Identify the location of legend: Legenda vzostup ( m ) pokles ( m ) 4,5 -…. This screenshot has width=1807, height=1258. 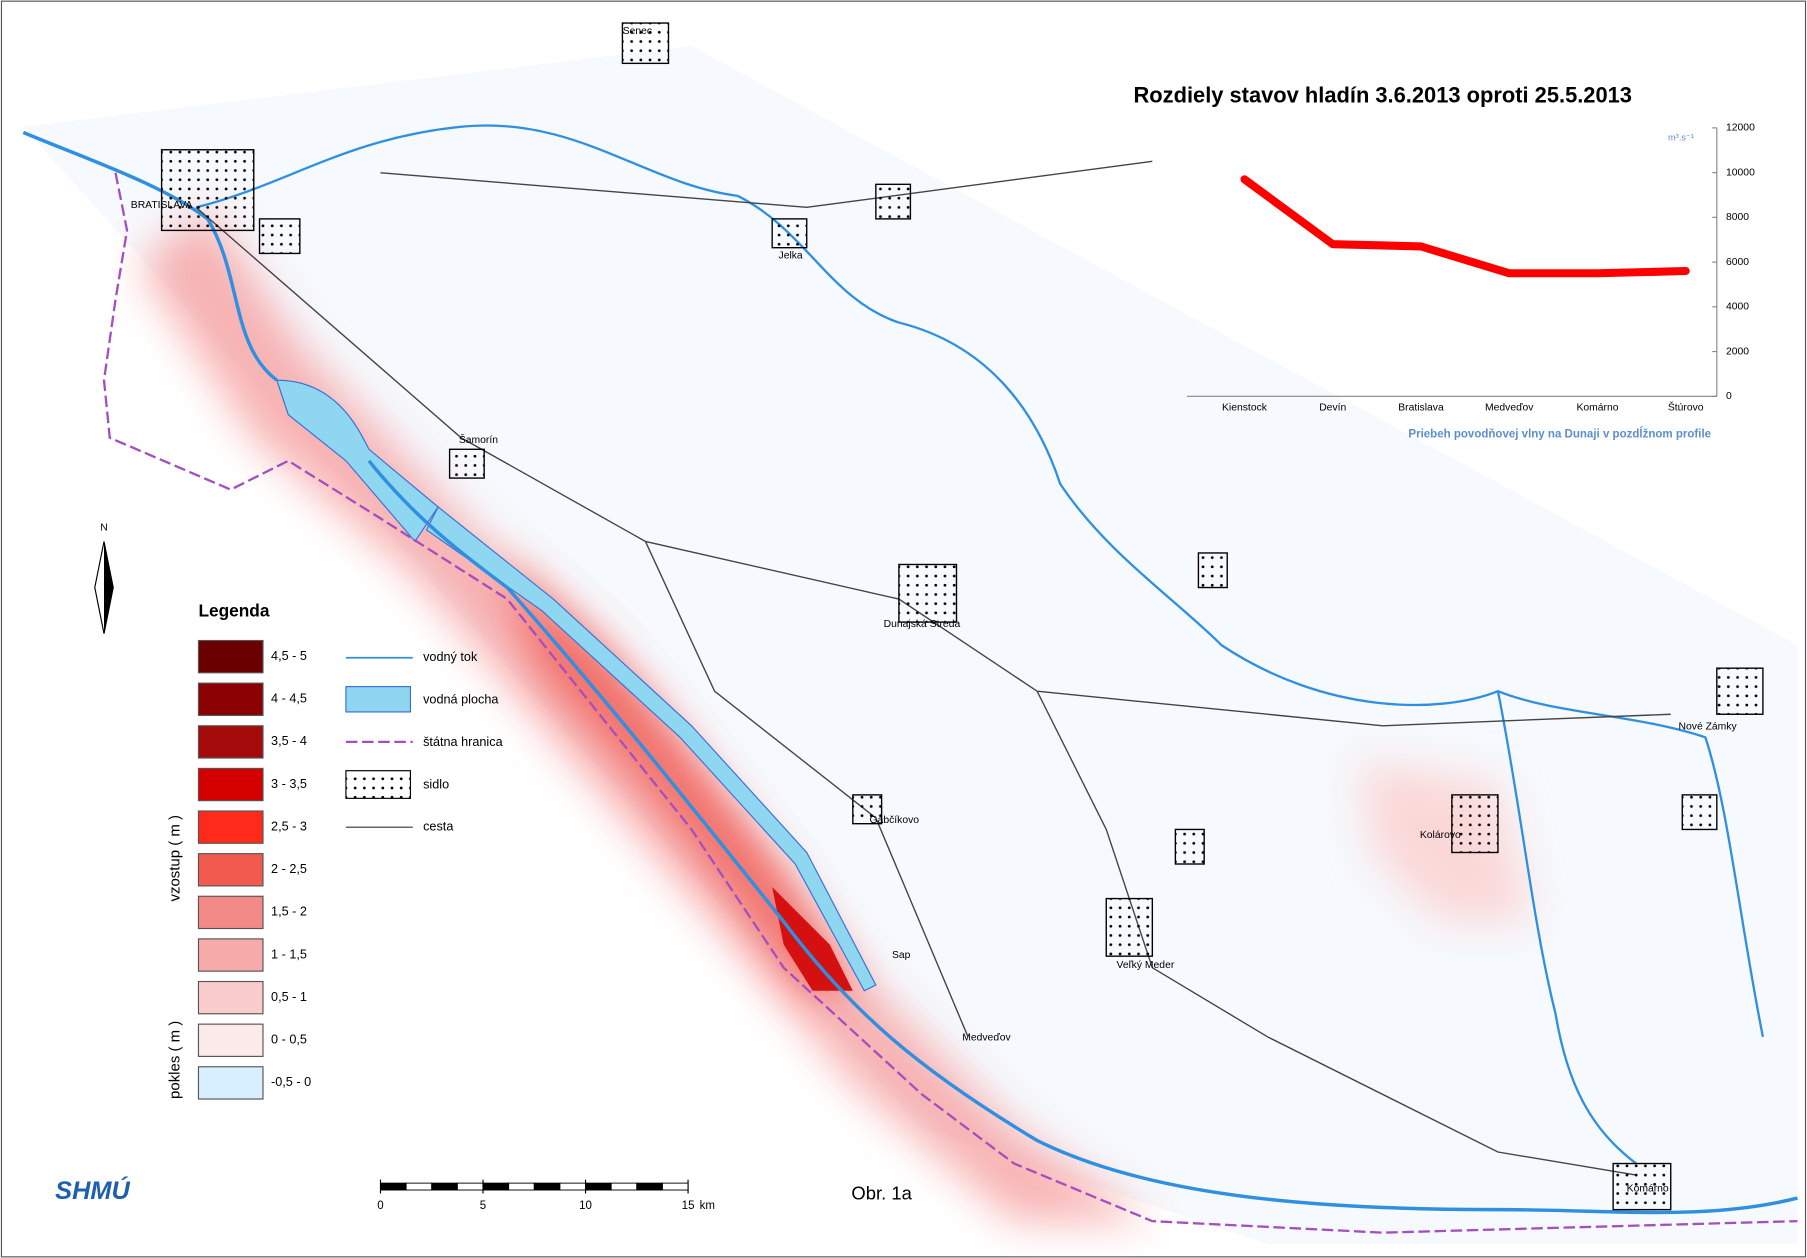
(335, 850).